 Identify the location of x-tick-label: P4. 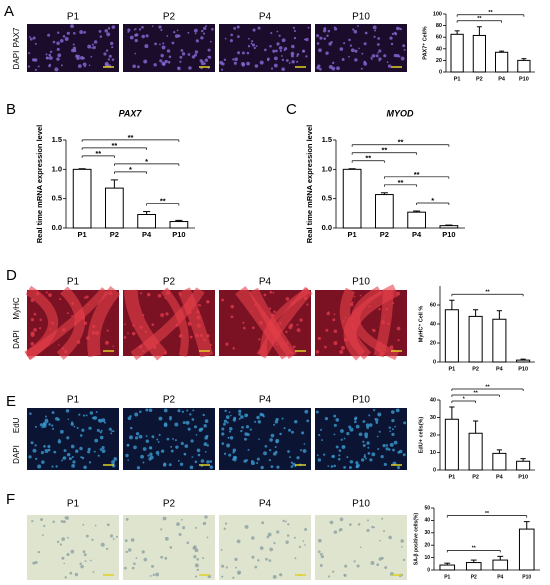
(500, 577).